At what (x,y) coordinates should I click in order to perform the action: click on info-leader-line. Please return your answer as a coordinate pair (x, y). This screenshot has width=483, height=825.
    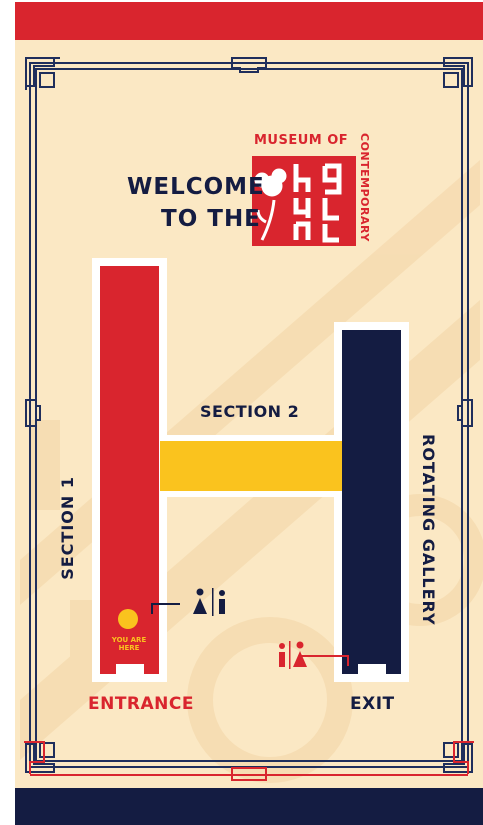
    Looking at the image, I should click on (165, 608).